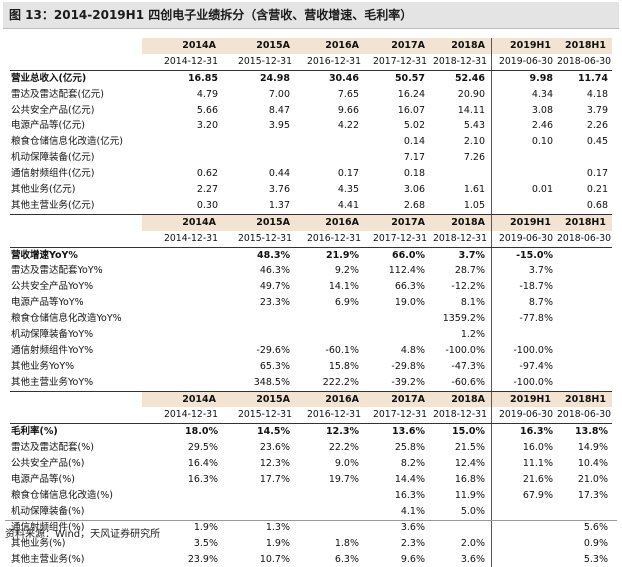 Image resolution: width=622 pixels, height=567 pixels. I want to click on year-header-cell: 2019H1, so click(524, 400).